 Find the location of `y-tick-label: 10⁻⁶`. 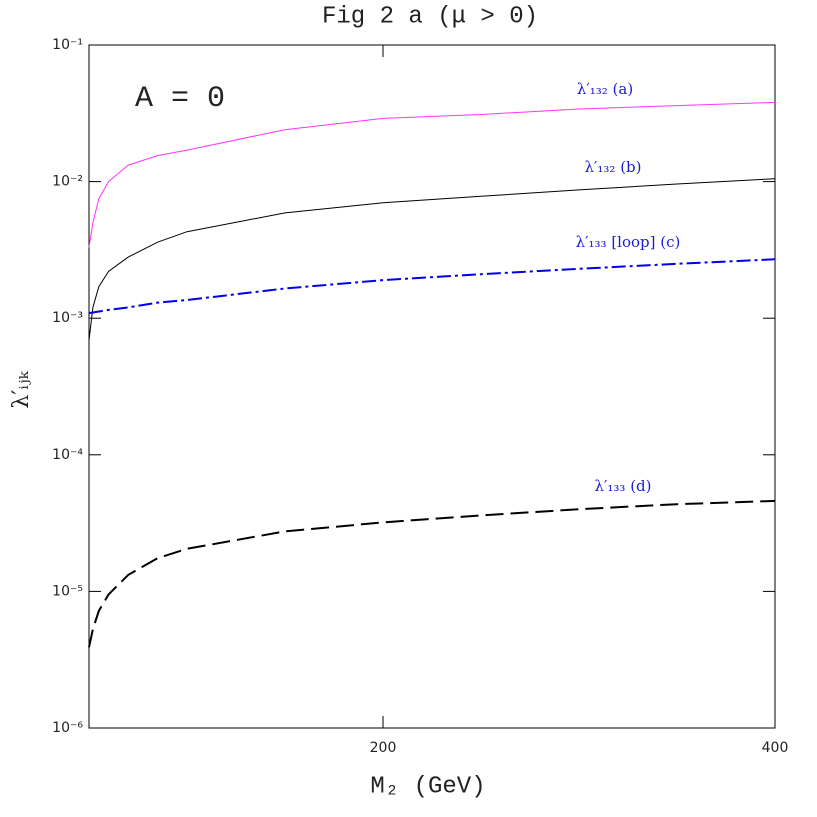

y-tick-label: 10⁻⁶ is located at coordinates (67, 728).